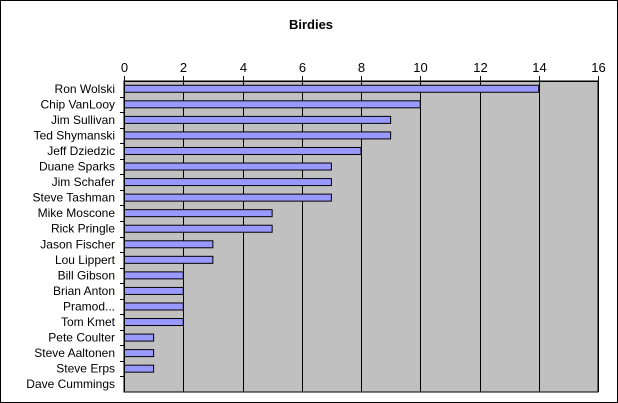  I want to click on category-label: Jim Schafer, so click(83, 182).